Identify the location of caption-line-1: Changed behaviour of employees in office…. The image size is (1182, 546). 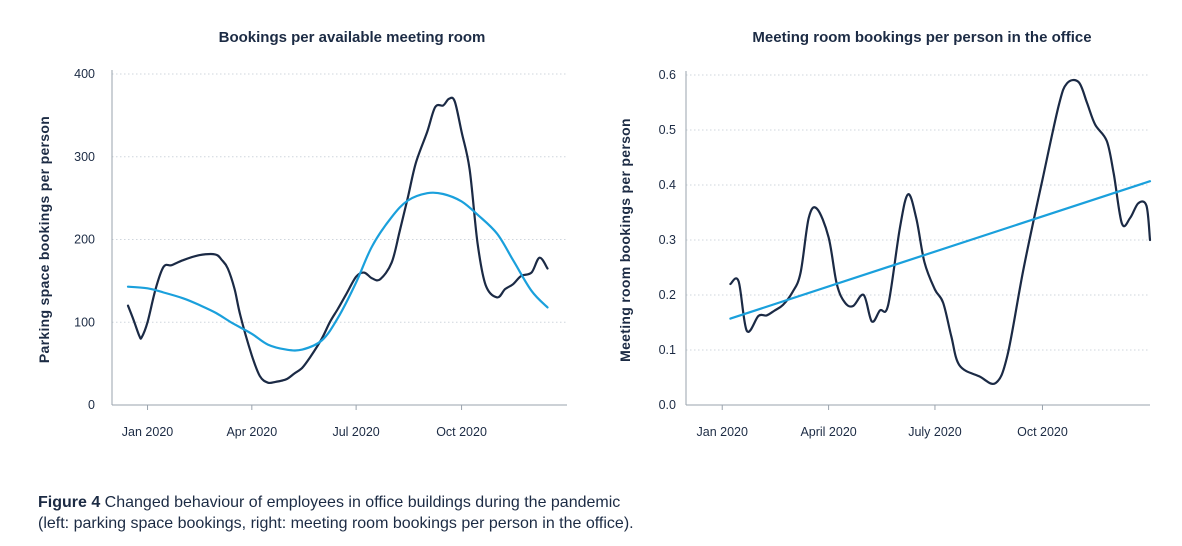
(360, 502).